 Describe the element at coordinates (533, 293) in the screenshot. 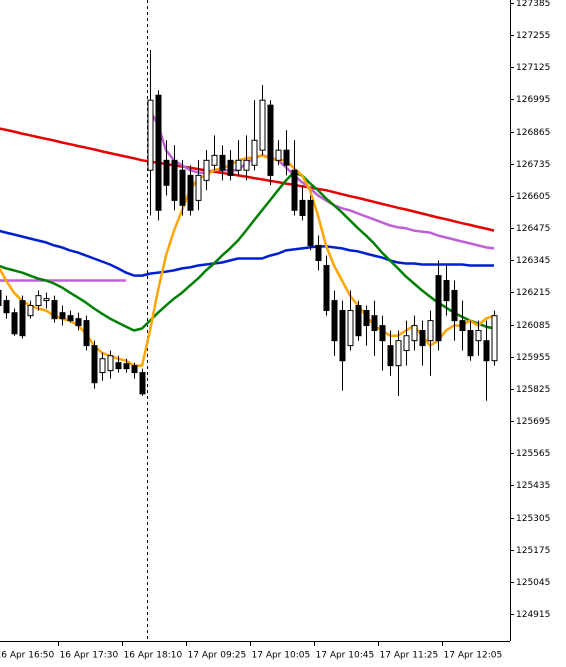

I see `y-tick-label: 126215` at that location.